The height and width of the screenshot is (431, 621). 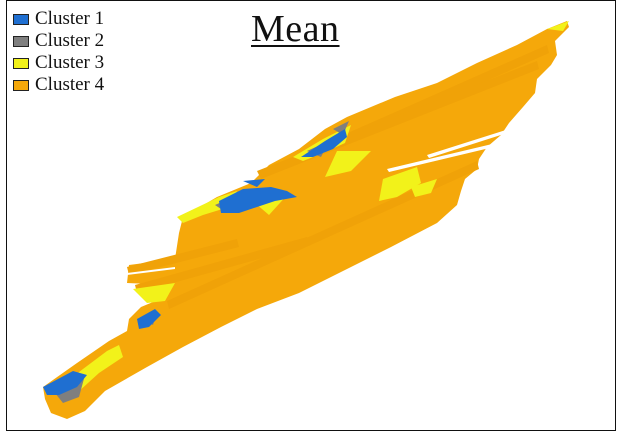 What do you see at coordinates (70, 62) in the screenshot?
I see `legend-label: Cluster 3` at bounding box center [70, 62].